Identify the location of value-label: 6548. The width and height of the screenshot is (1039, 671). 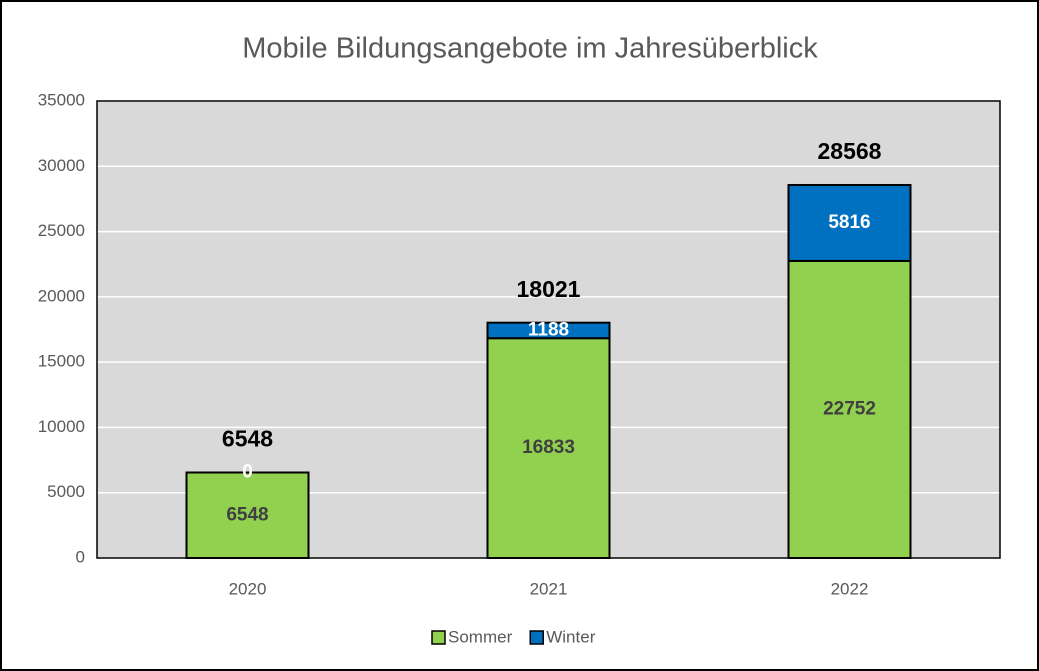
(247, 514).